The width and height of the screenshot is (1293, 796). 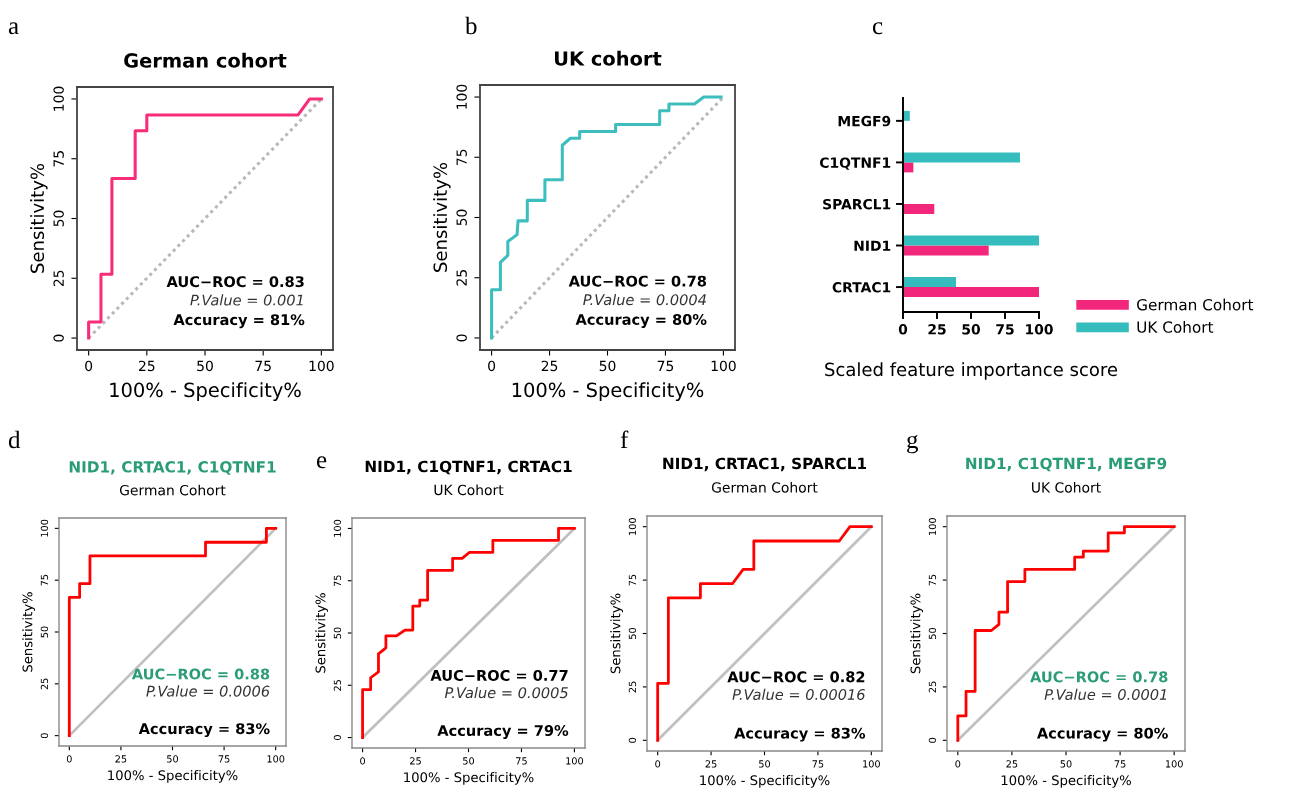 I want to click on annotation: P.Value = 0.0006, so click(x=208, y=691).